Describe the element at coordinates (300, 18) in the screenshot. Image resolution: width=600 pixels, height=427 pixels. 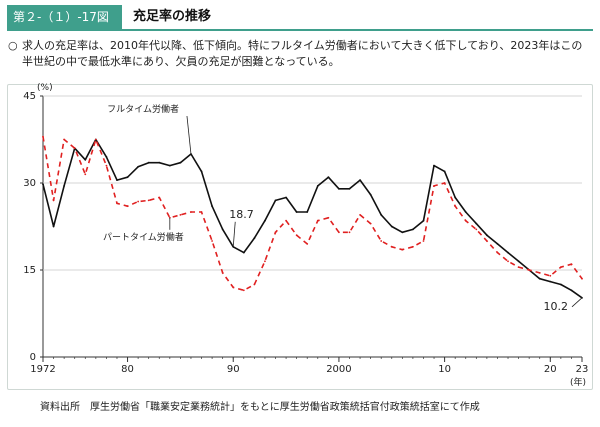
I see `figure-header: 第２-（１）-17図 充足率の推移` at that location.